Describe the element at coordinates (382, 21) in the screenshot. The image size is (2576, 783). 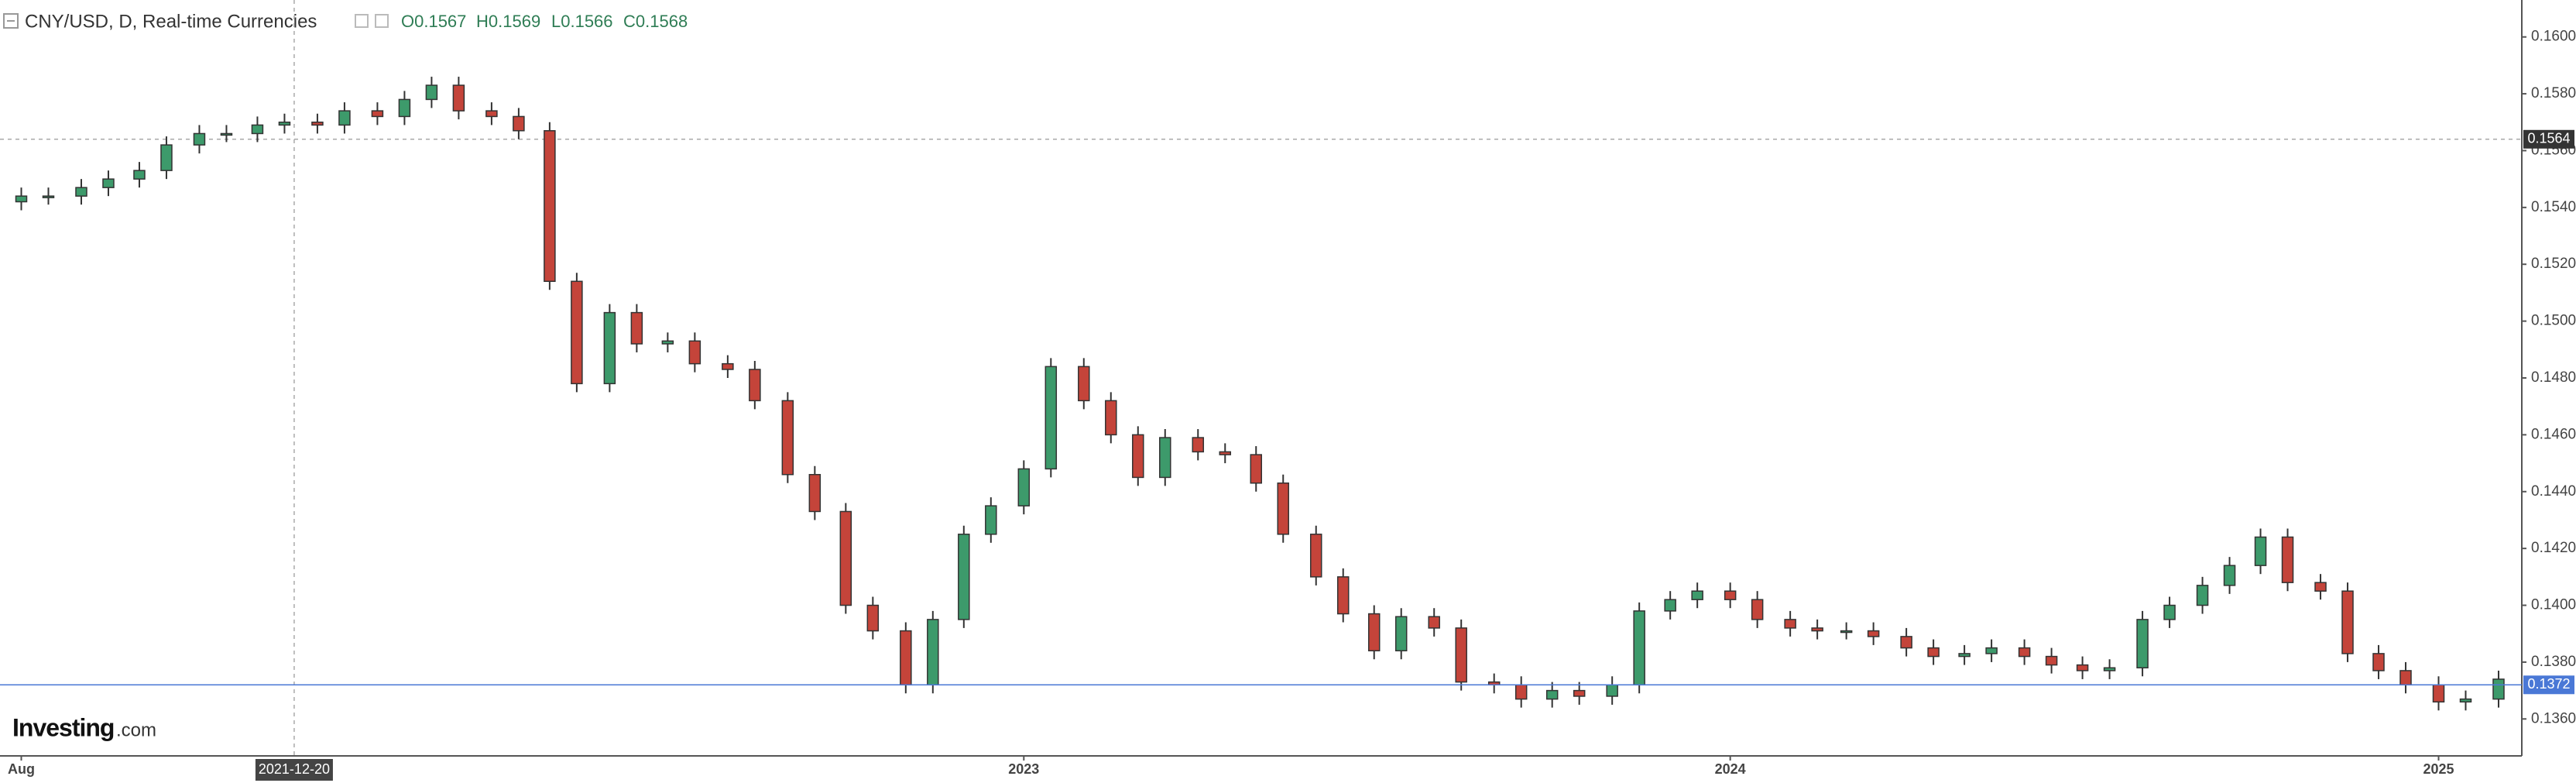
I see `close-icon` at that location.